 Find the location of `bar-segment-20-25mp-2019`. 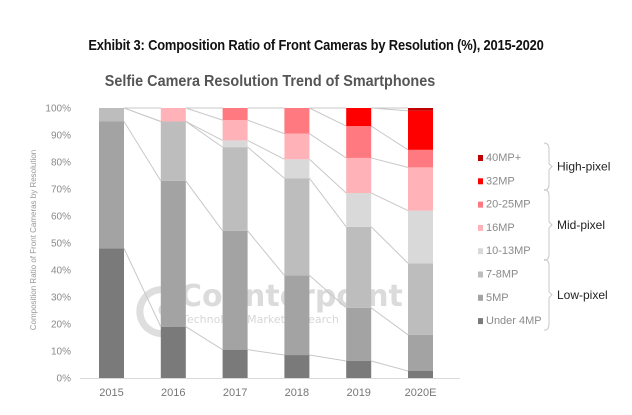

bar-segment-20-25mp-2019 is located at coordinates (359, 142).